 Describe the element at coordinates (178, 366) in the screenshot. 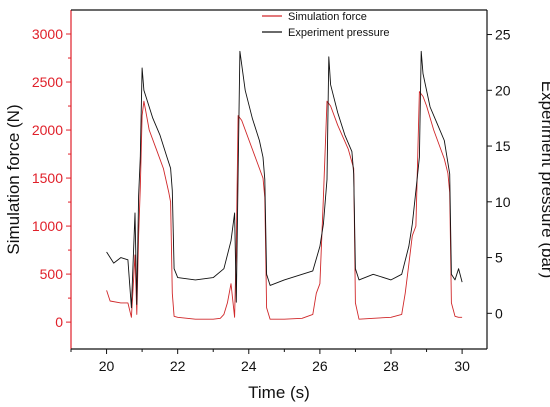

I see `x-tick-label: 22` at that location.